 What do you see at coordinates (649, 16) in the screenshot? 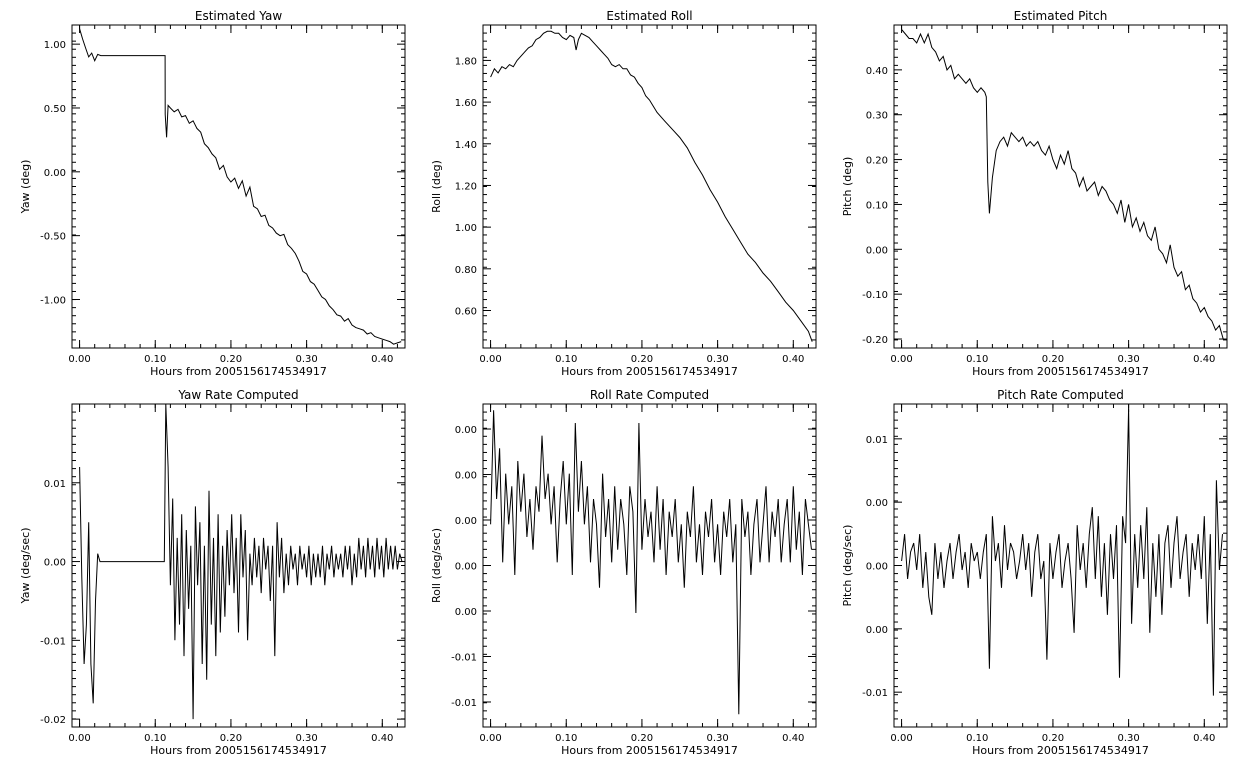
I see `chart-title: Estimated Roll` at bounding box center [649, 16].